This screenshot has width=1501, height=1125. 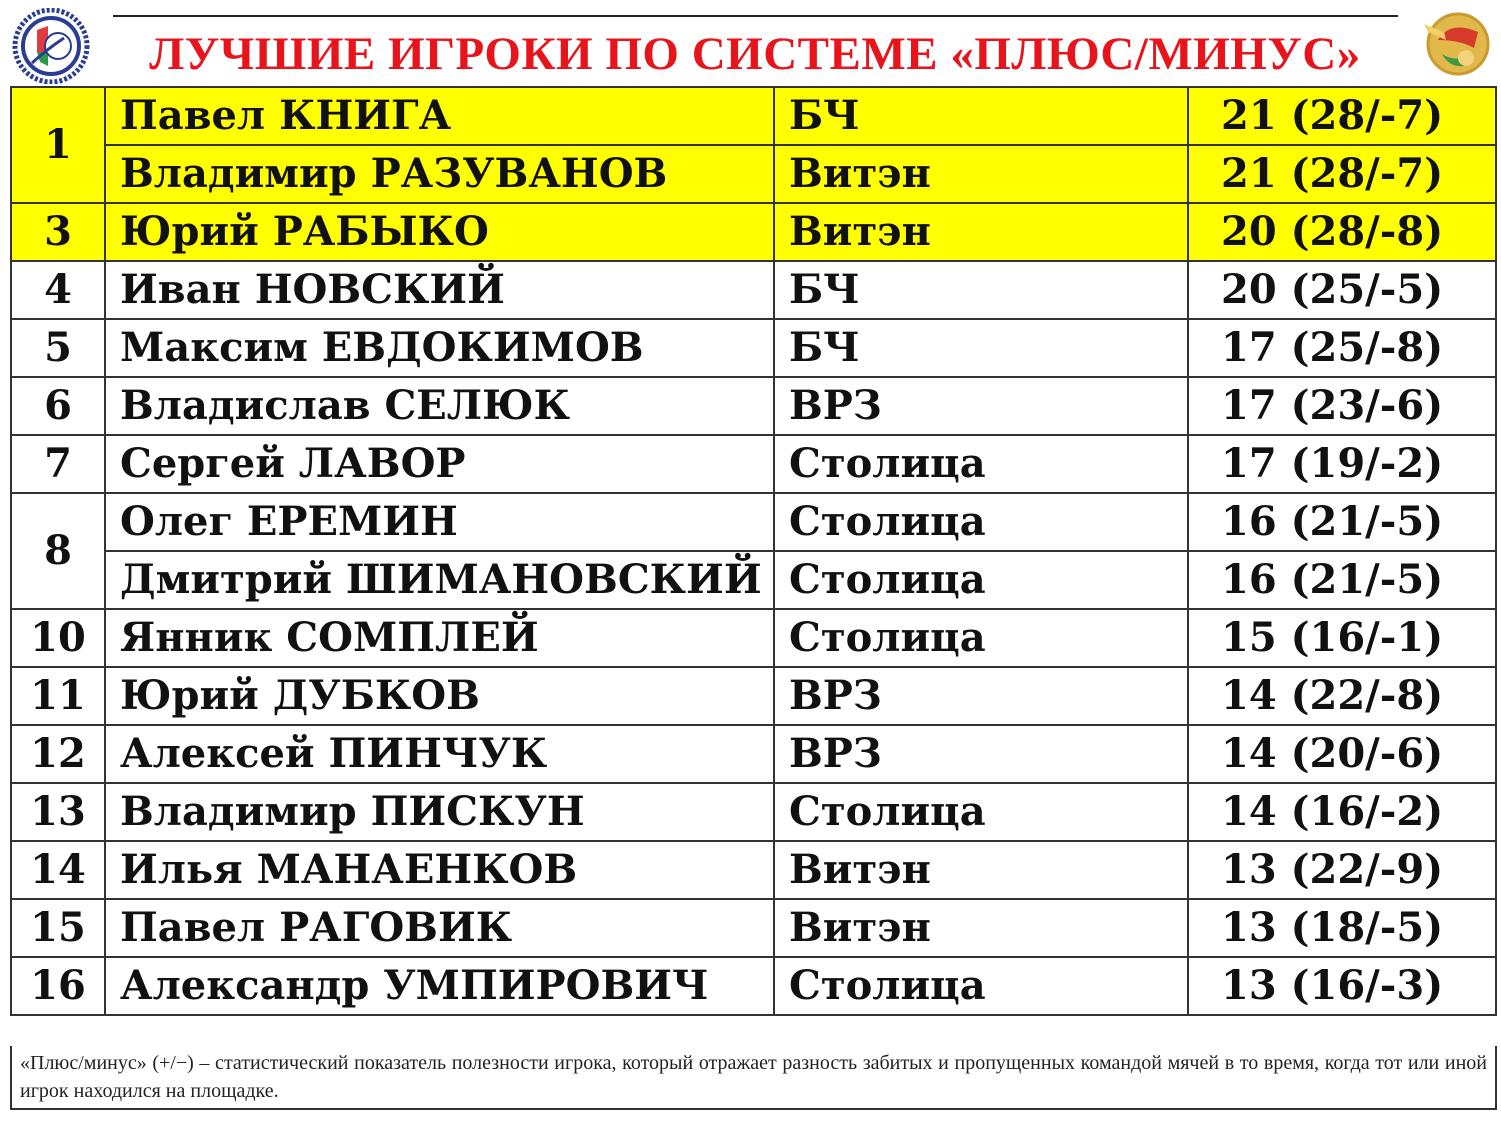 What do you see at coordinates (439, 696) in the screenshot?
I see `player-name-cell: Юрий ДУБКОВ` at bounding box center [439, 696].